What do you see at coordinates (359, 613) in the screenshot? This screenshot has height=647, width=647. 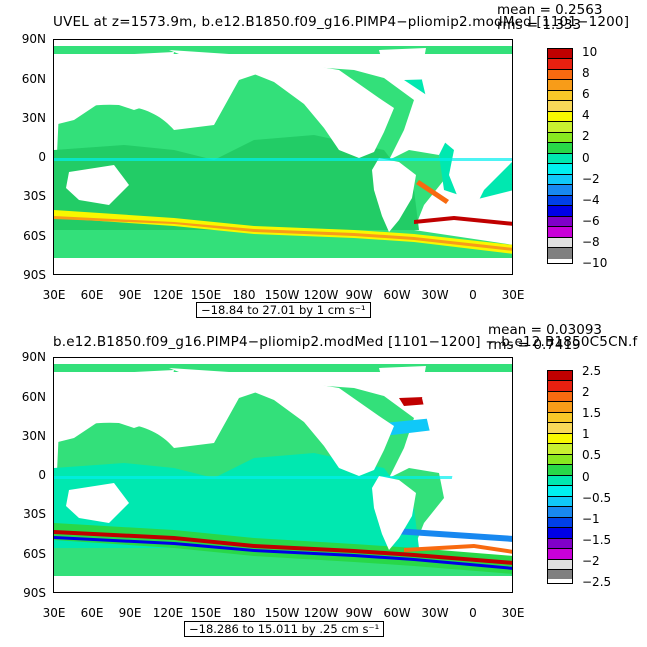 I see `lon-label: 90W` at bounding box center [359, 613].